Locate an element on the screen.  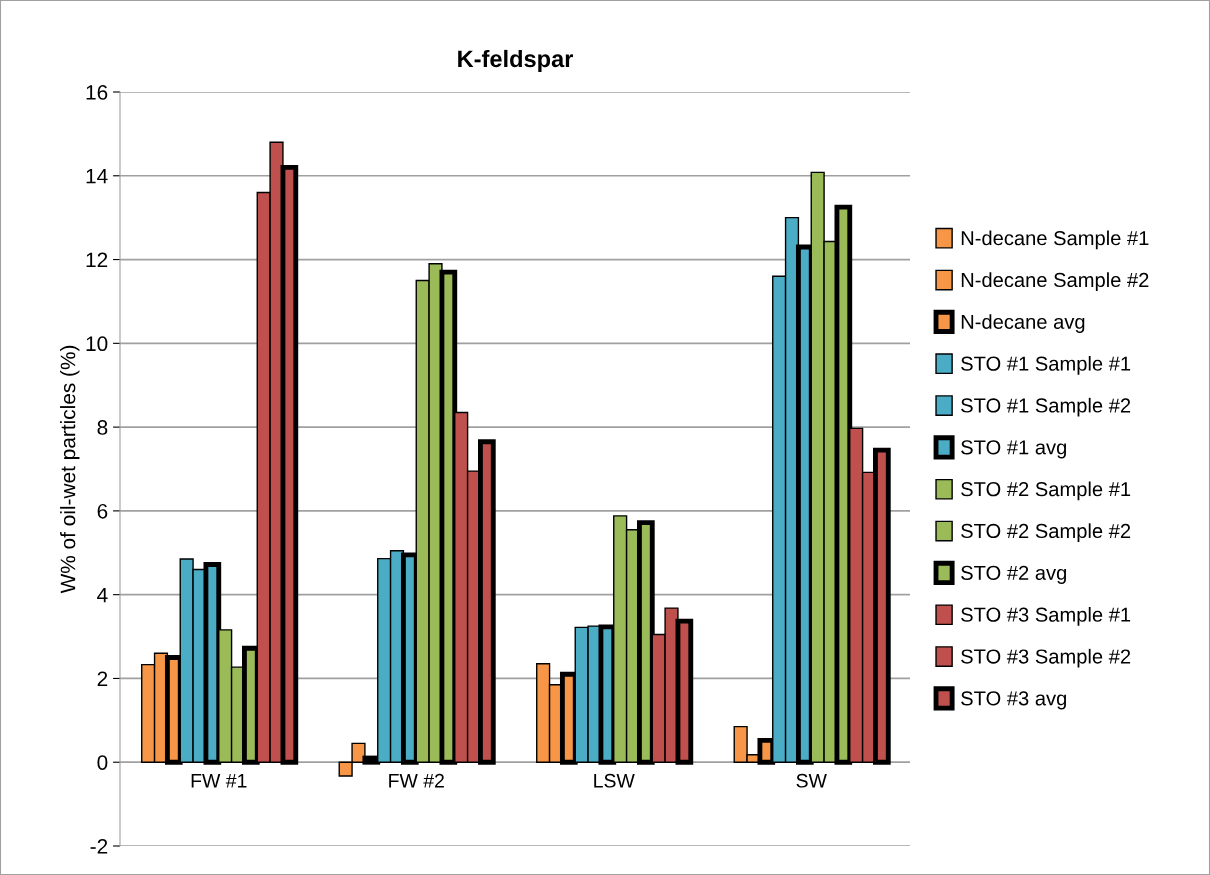
y-tick-label: 2 is located at coordinates (102, 678).